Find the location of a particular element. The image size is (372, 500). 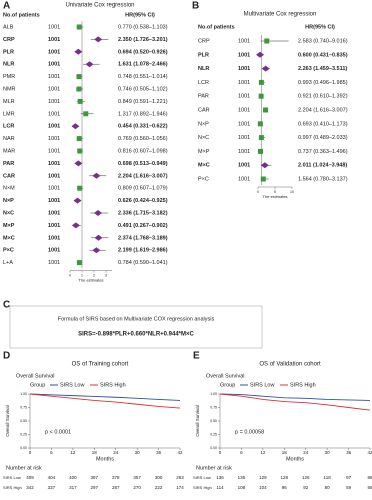

risk-count: 409 is located at coordinates (30, 477).